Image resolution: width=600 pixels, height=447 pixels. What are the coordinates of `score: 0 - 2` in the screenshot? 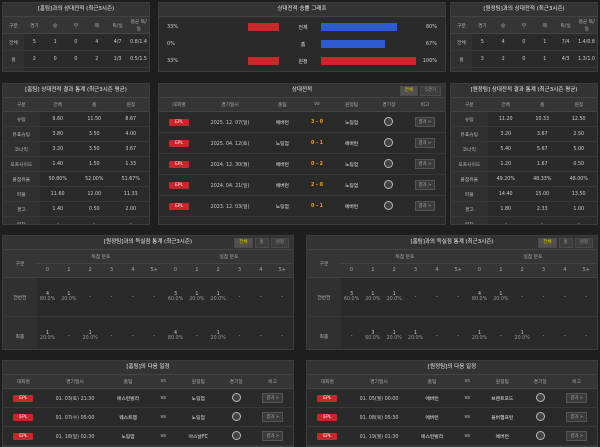 It's located at (317, 164).